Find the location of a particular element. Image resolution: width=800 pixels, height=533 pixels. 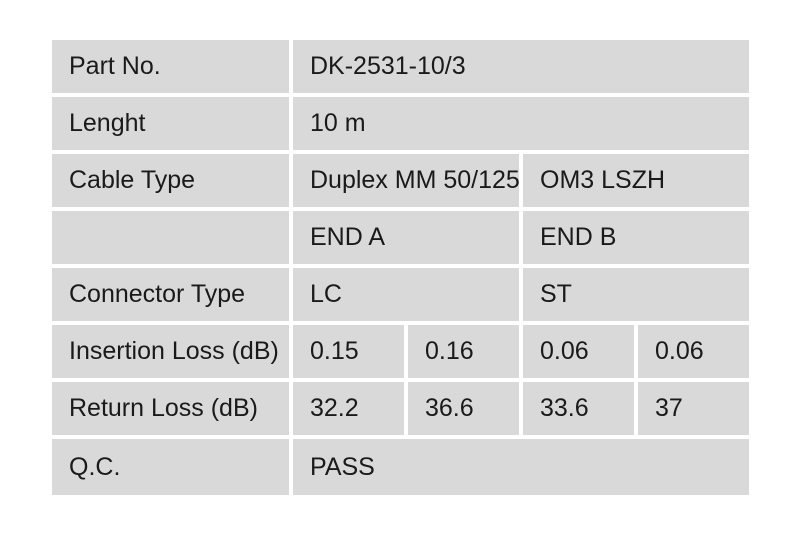

insertion-loss-label-cell: Insertion Loss (dB) is located at coordinates (170, 351).